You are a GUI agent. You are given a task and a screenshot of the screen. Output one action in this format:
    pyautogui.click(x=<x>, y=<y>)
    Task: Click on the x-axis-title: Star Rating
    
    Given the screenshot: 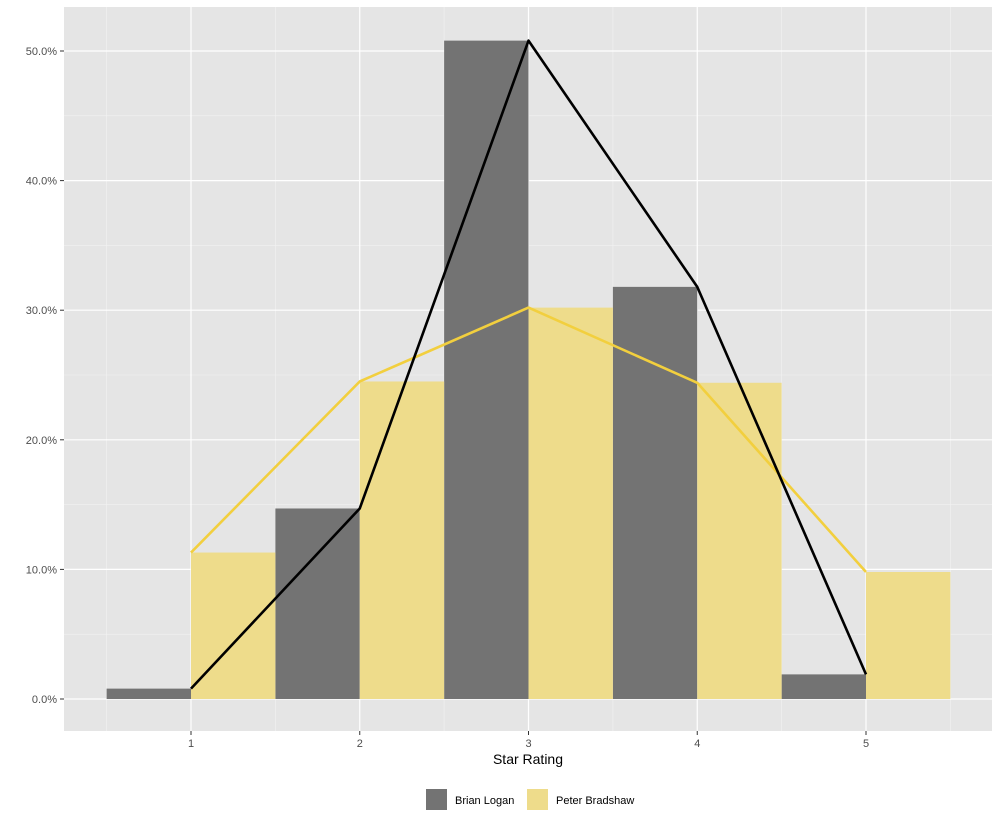 What is the action you would take?
    pyautogui.click(x=528, y=759)
    